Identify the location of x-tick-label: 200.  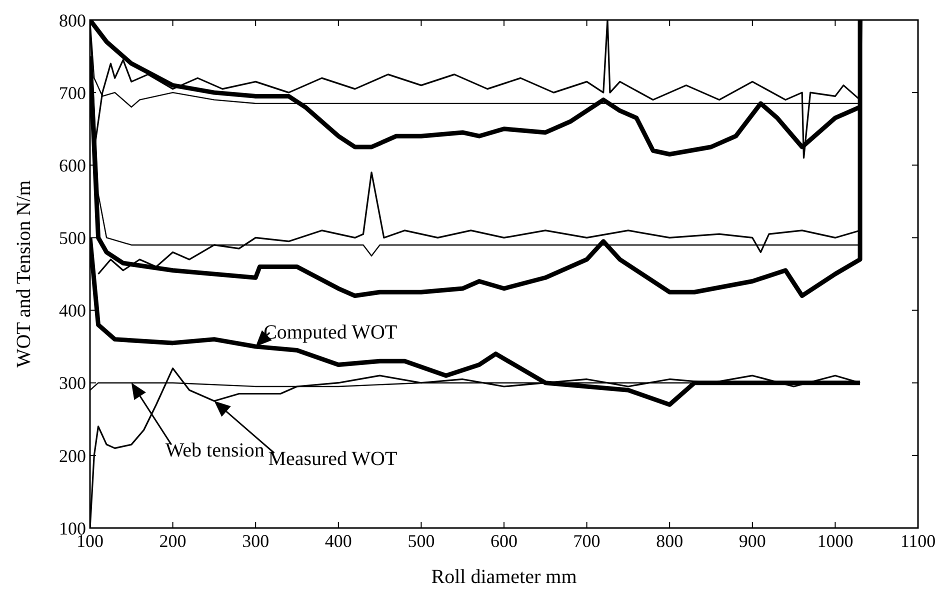
(172, 540).